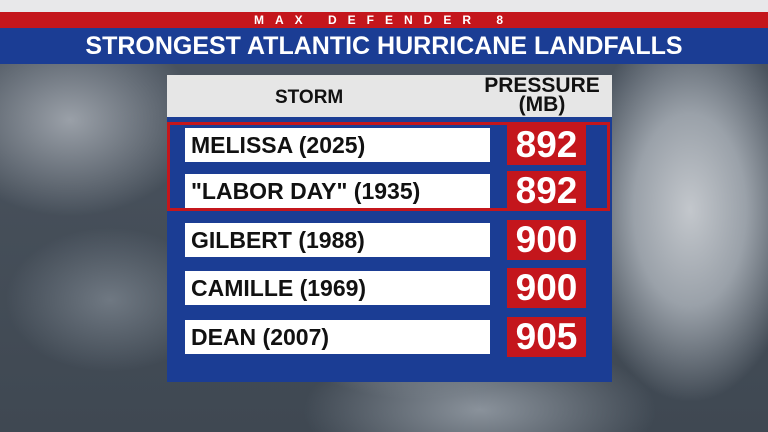 The height and width of the screenshot is (432, 768). I want to click on top-strip, so click(384, 6).